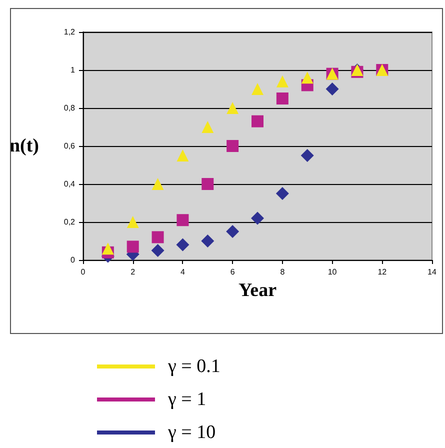  What do you see at coordinates (133, 272) in the screenshot?
I see `x-tick-label: 2` at bounding box center [133, 272].